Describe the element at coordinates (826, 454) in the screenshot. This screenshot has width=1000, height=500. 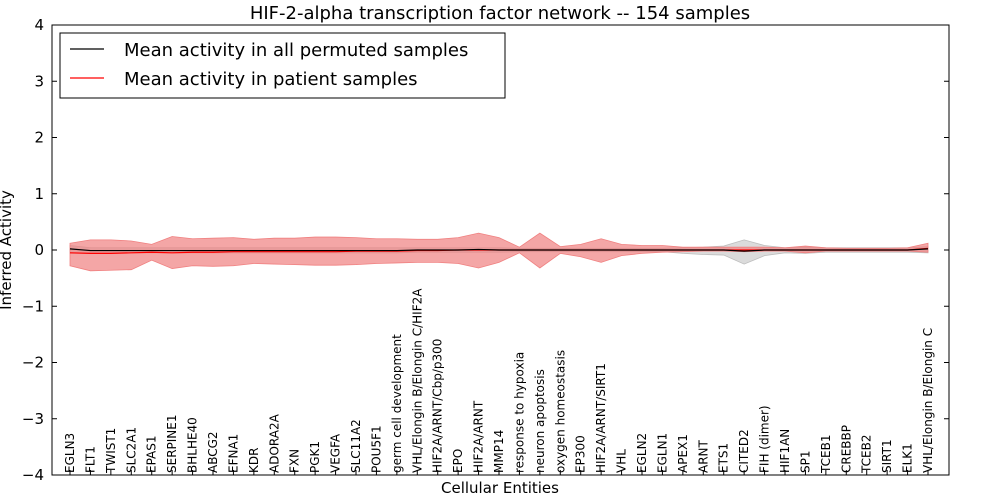
I see `x-category-label: TCEB1` at that location.